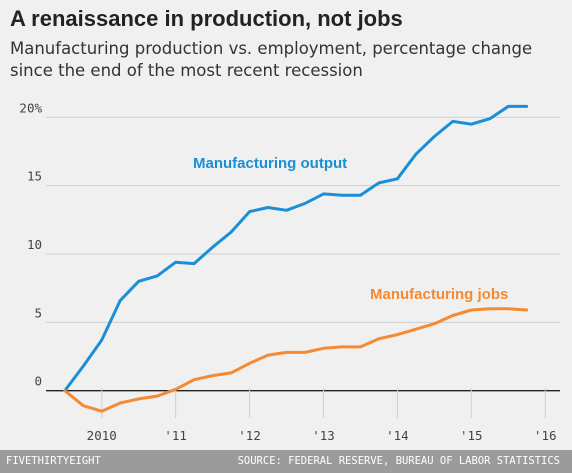 The width and height of the screenshot is (572, 473). What do you see at coordinates (175, 435) in the screenshot?
I see `x-tick-label: '11` at bounding box center [175, 435].